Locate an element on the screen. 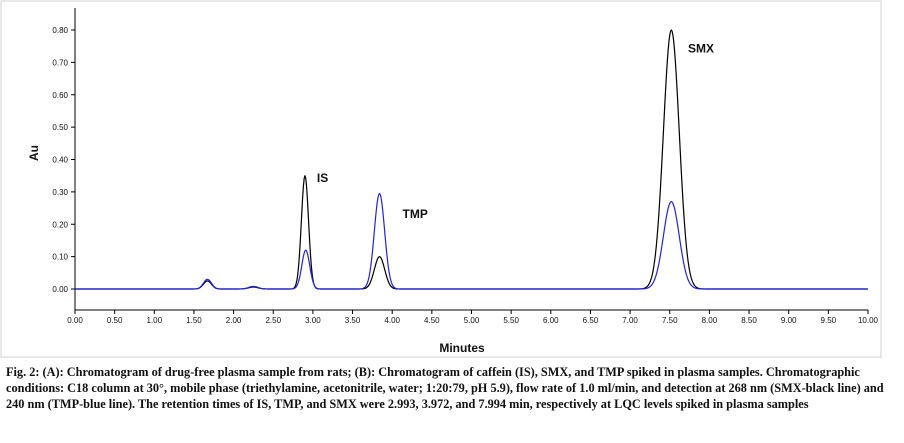  x-tick-label: 5.00 is located at coordinates (472, 320).